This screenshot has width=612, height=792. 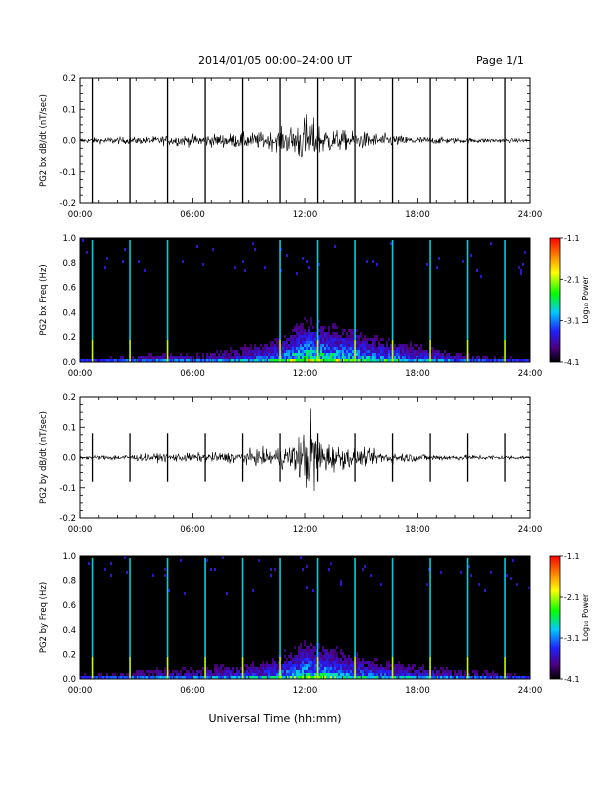 I want to click on y-tick-label: 0.4, so click(x=69, y=313).